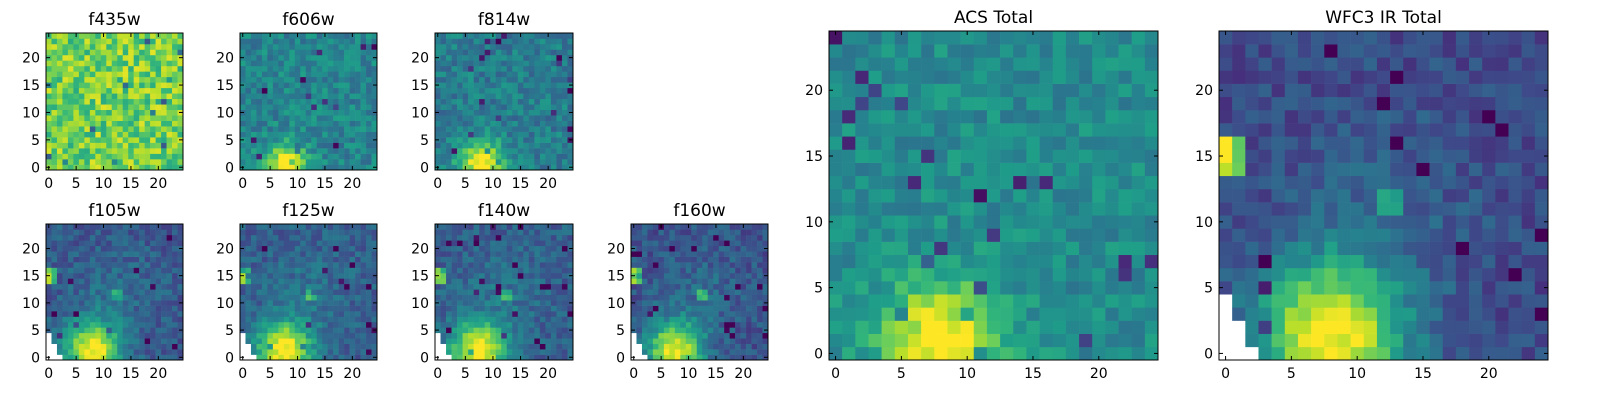 The width and height of the screenshot is (1600, 400). What do you see at coordinates (420, 59) in the screenshot?
I see `y-tick-label: 20` at bounding box center [420, 59].